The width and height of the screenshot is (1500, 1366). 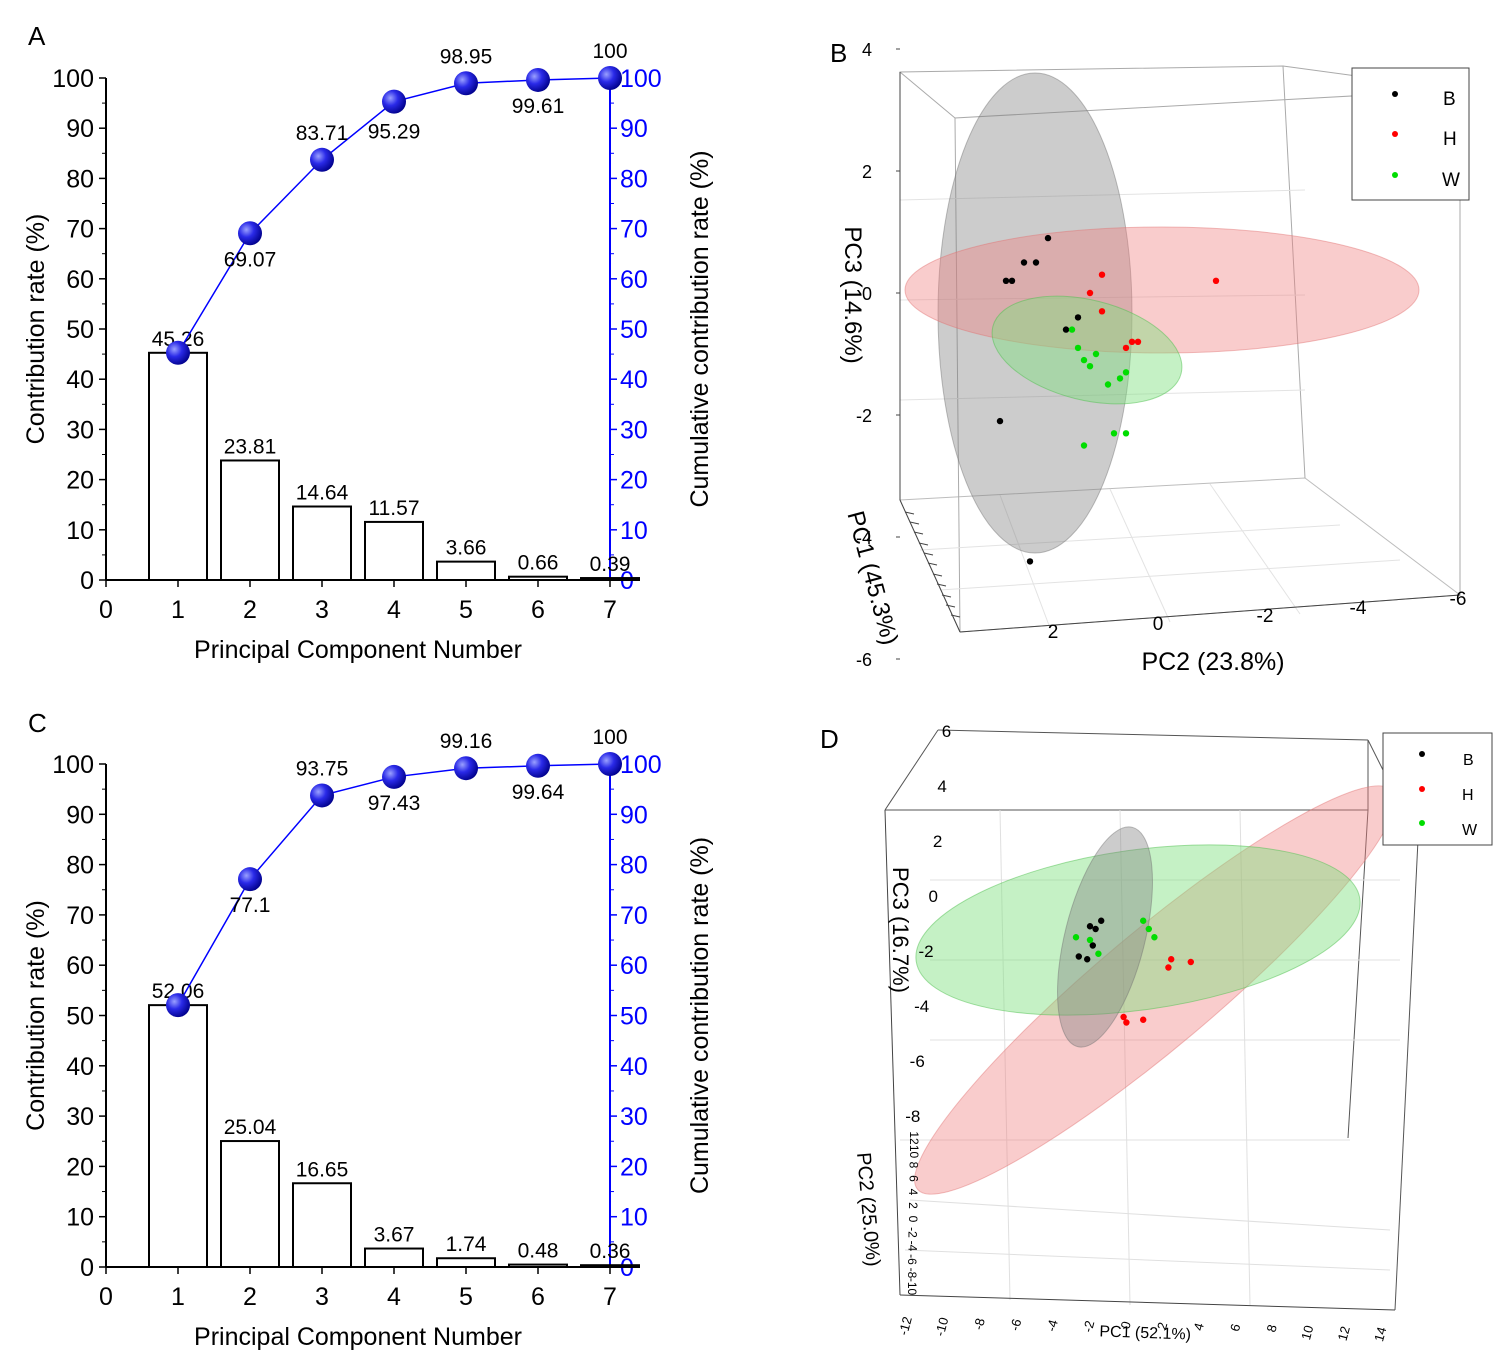 What do you see at coordinates (322, 1297) in the screenshot?
I see `c-xtick-label: 3` at bounding box center [322, 1297].